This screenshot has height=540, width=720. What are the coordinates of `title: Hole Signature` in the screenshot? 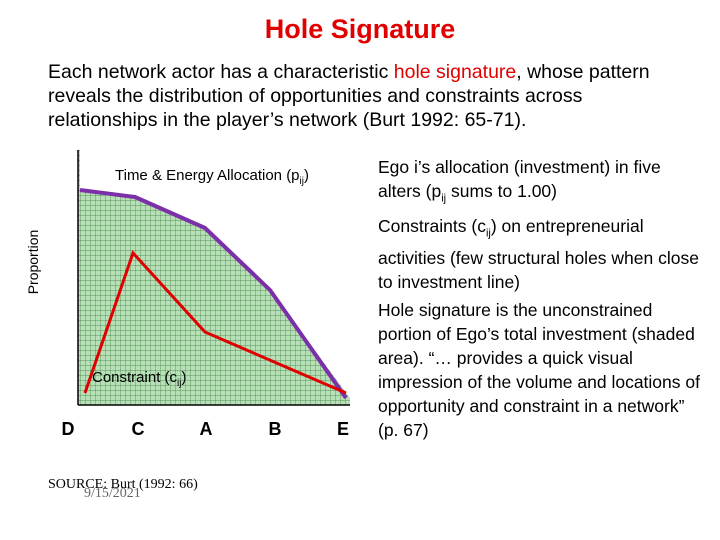 It's located at (360, 29).